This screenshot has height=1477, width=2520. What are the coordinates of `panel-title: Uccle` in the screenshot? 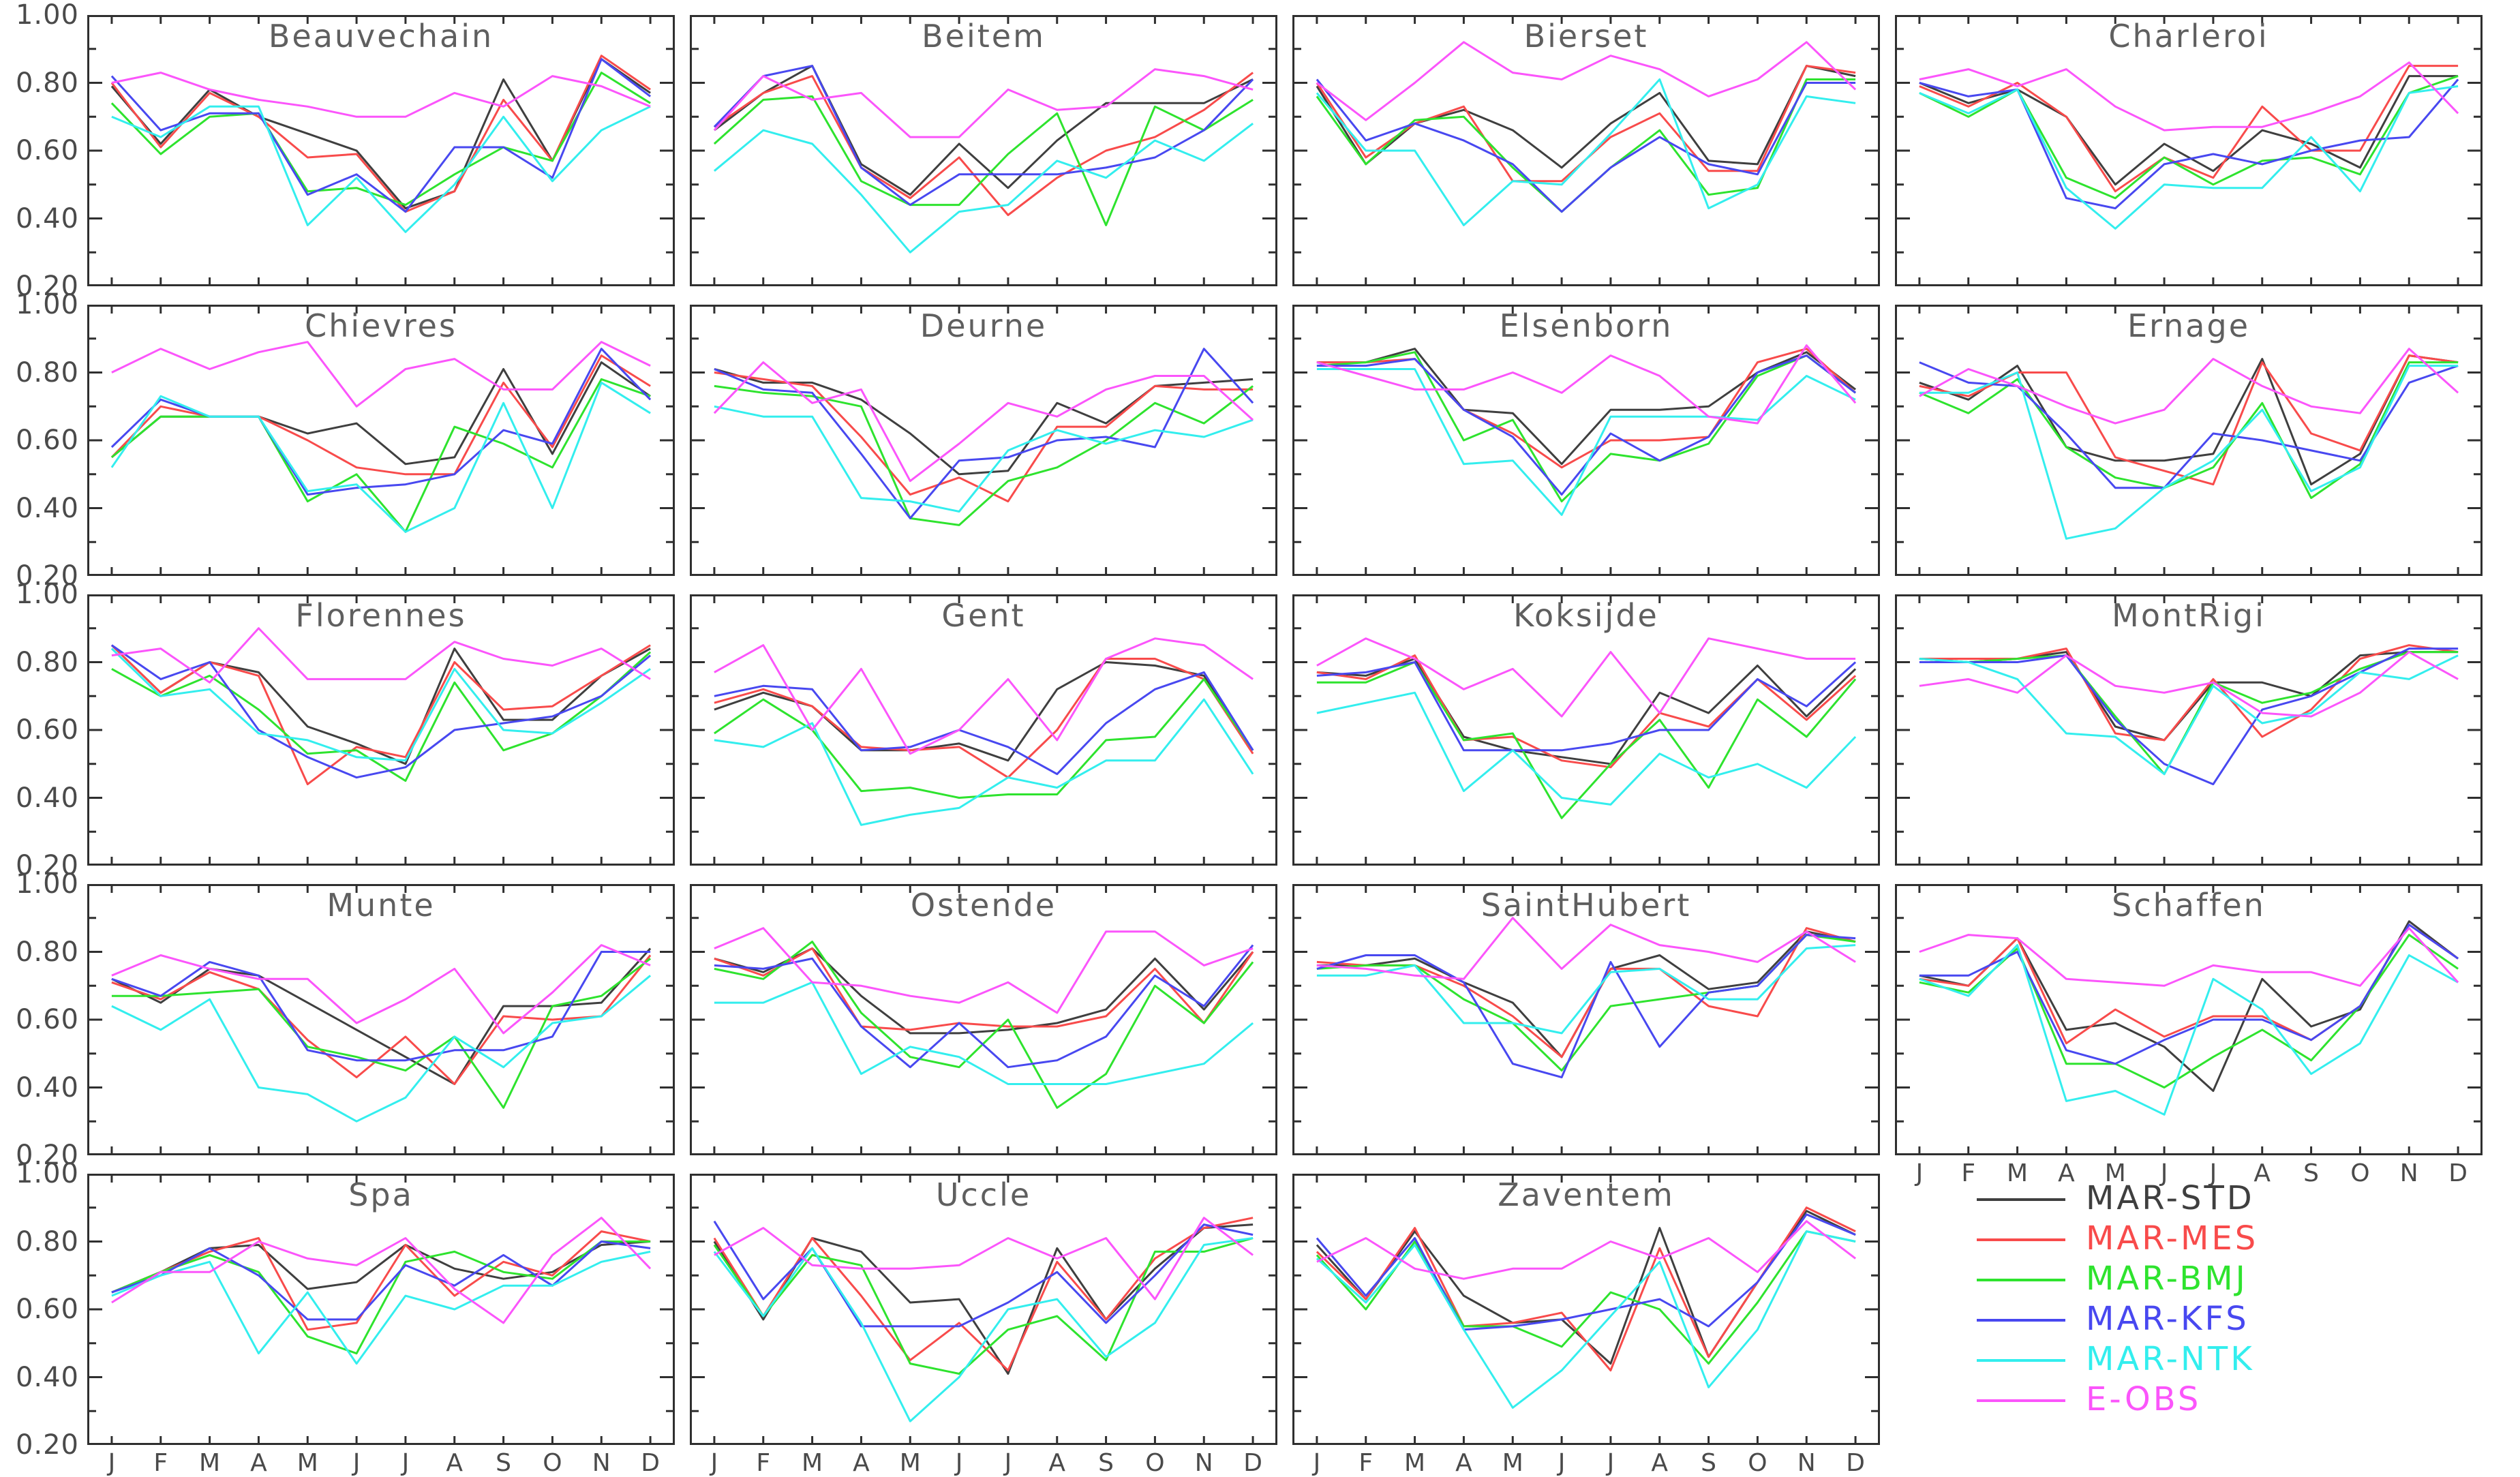 It's located at (983, 1194).